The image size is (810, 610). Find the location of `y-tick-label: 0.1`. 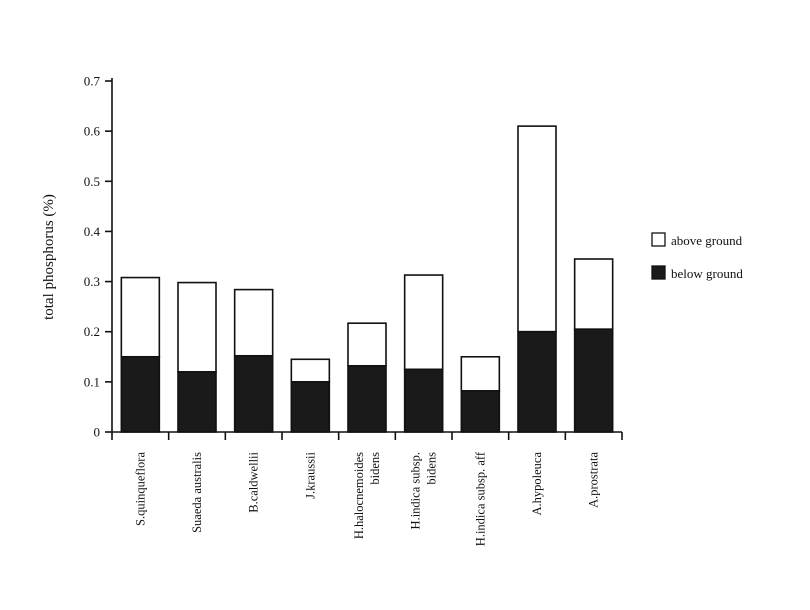

y-tick-label: 0.1 is located at coordinates (92, 381).